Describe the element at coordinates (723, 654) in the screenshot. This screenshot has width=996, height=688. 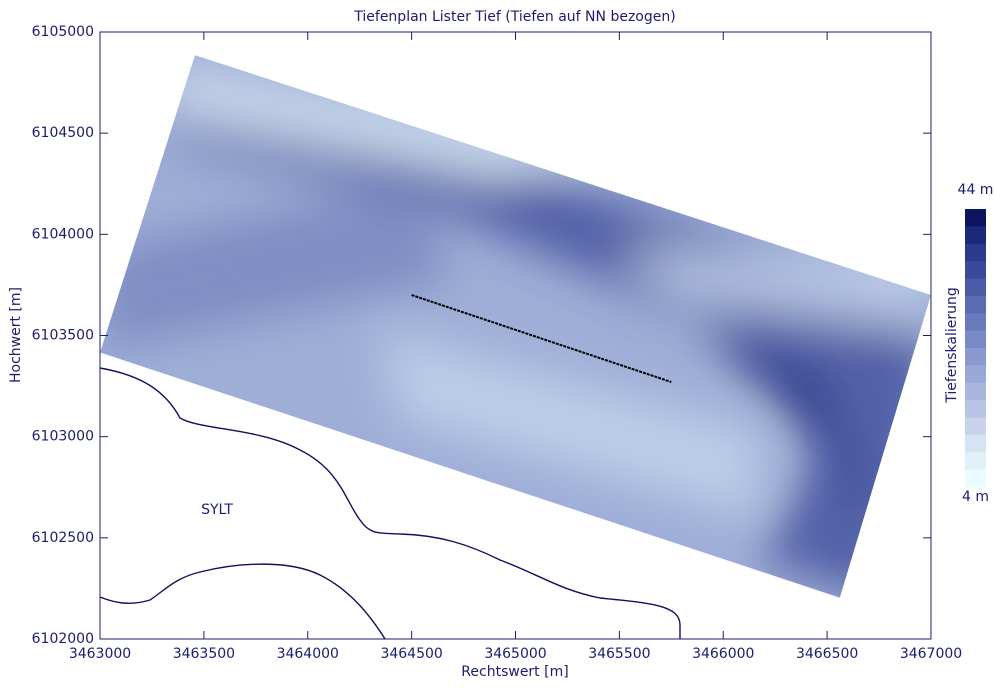
I see `x-tick-label: 3466000` at that location.